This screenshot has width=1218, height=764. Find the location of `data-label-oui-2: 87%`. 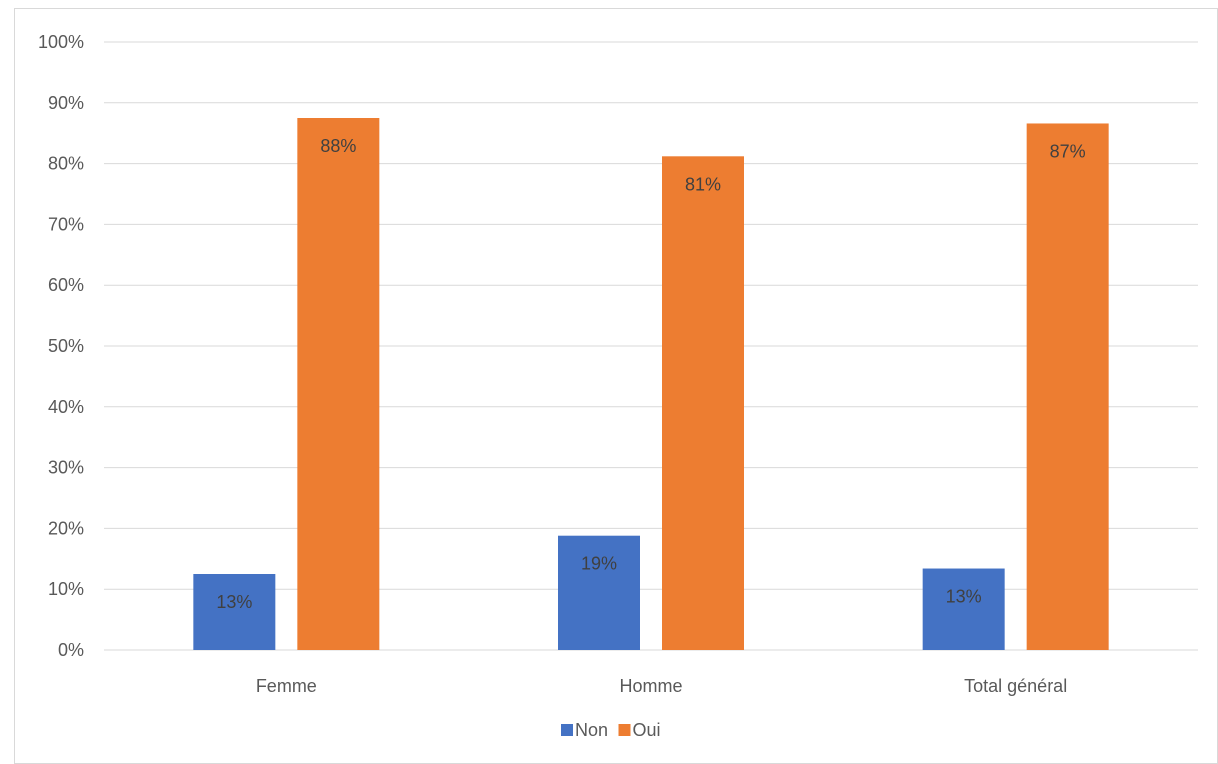

data-label-oui-2: 87% is located at coordinates (1068, 151).